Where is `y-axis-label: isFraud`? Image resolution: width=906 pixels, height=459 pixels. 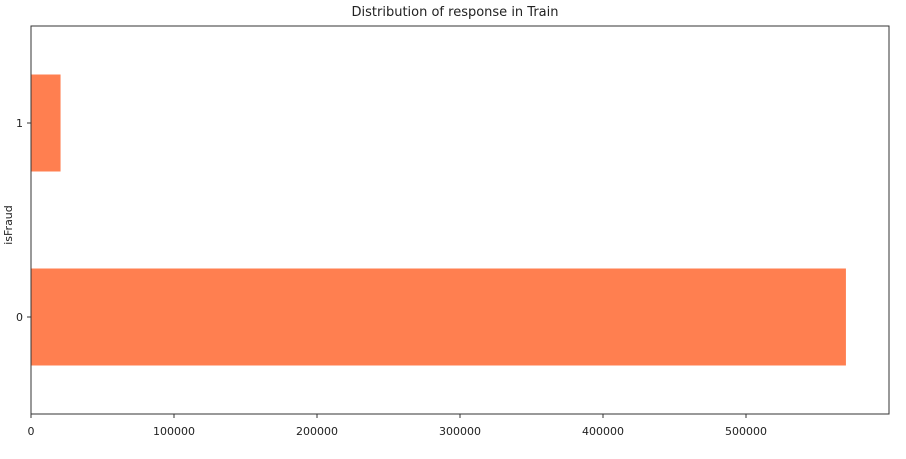
y-axis-label: isFraud is located at coordinates (8, 225).